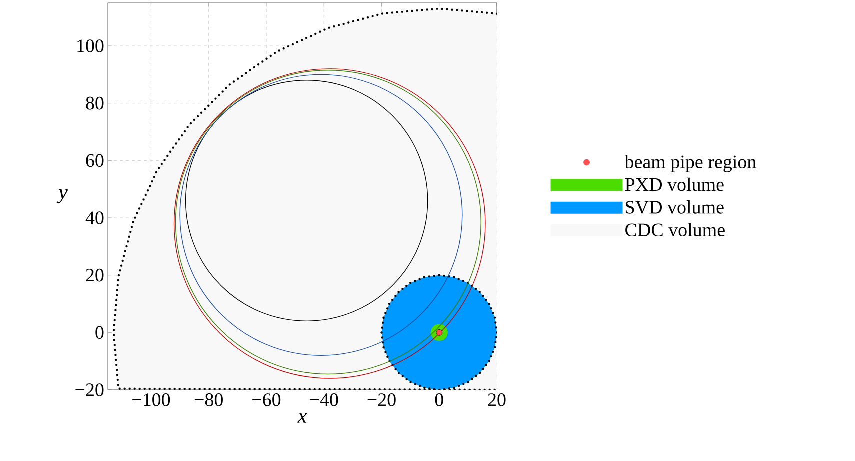 This screenshot has width=855, height=461. Describe the element at coordinates (208, 400) in the screenshot. I see `x-tick-label: −80` at that location.